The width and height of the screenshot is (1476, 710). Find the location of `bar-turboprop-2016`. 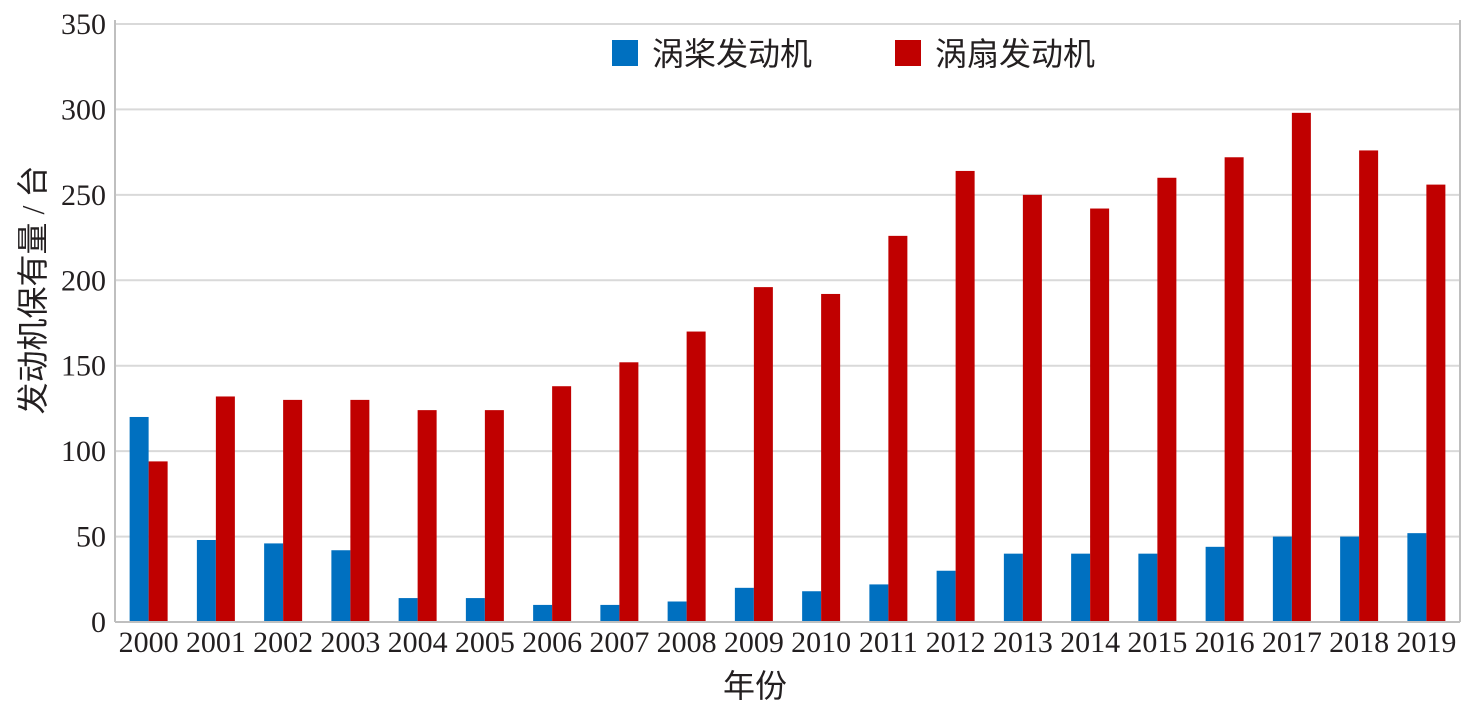

bar-turboprop-2016 is located at coordinates (1215, 584).